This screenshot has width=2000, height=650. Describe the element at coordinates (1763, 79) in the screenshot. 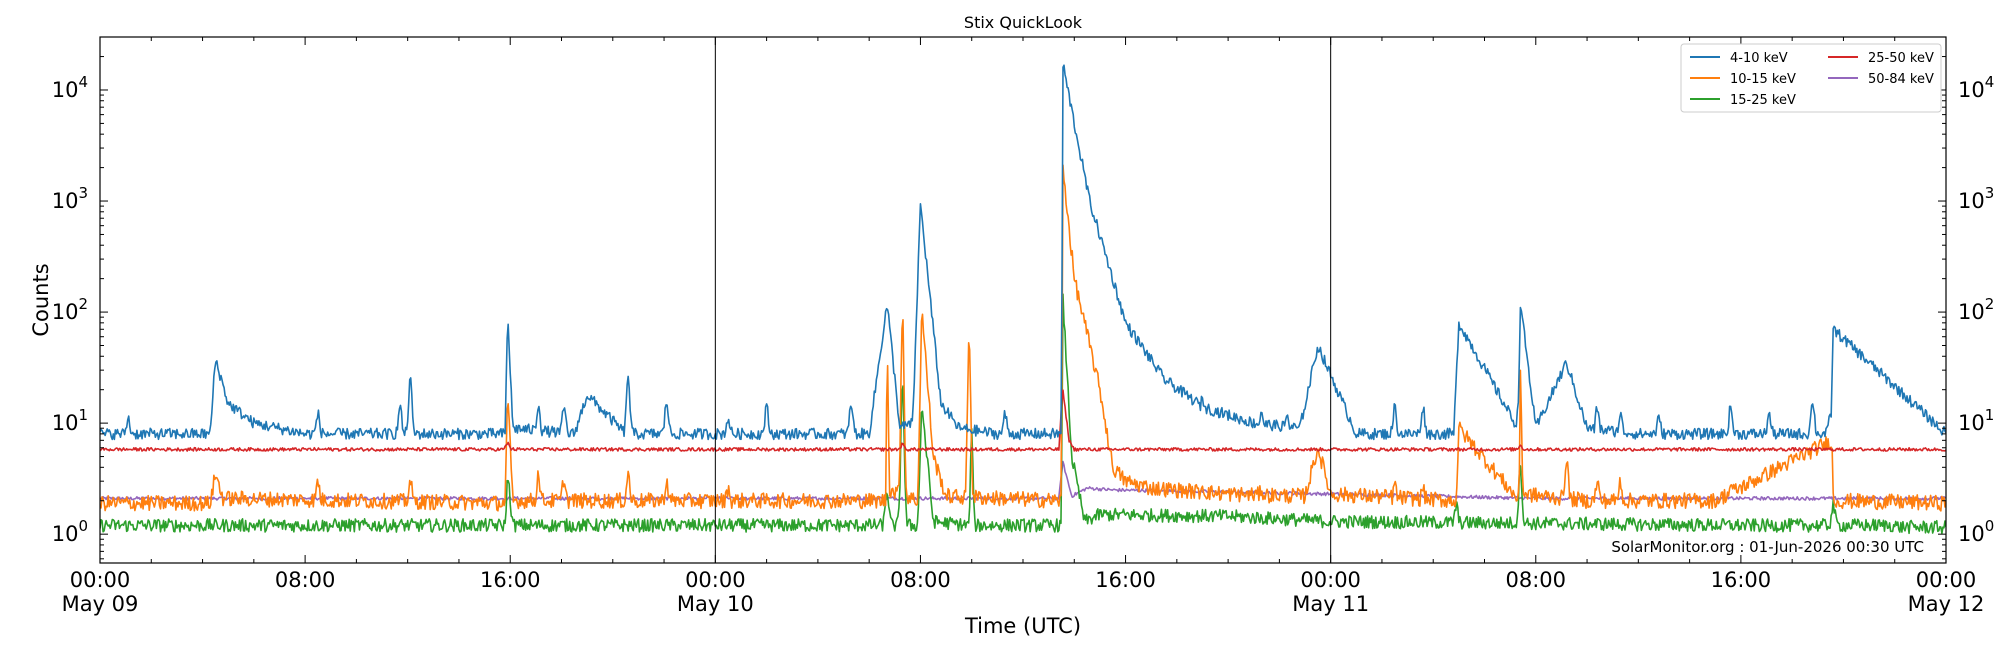

I see `legend-label: 10-15 keV` at that location.